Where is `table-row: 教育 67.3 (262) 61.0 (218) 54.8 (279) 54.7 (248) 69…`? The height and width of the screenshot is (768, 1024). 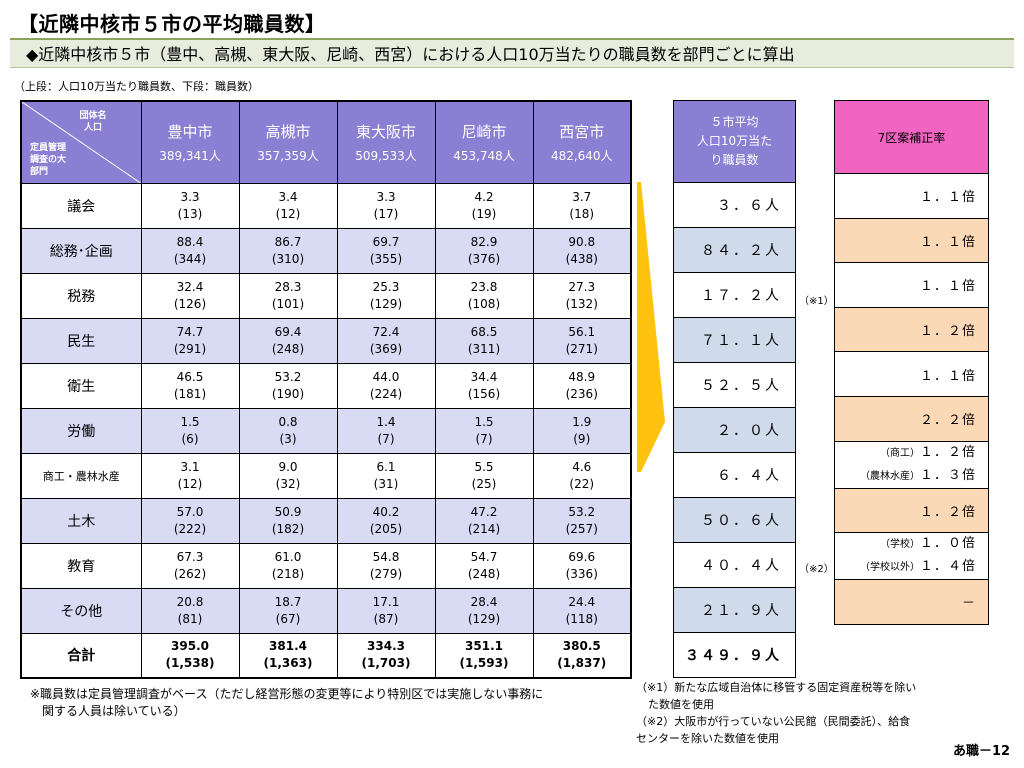 table-row: 教育 67.3 (262) 61.0 (218) 54.8 (279) 54.7 (248) 69… is located at coordinates (326, 565).